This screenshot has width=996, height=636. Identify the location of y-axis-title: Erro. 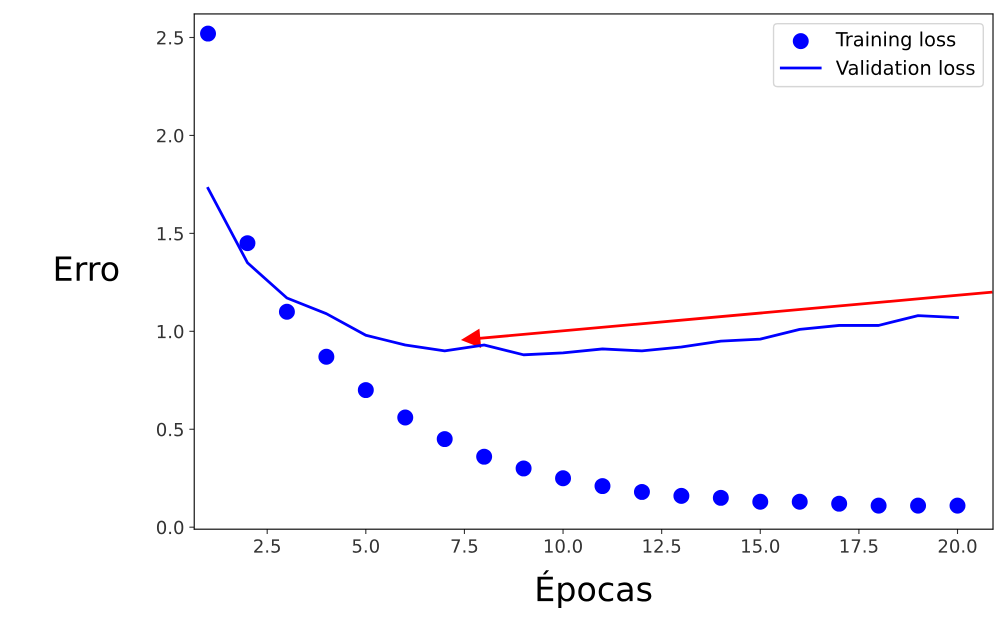
(87, 269).